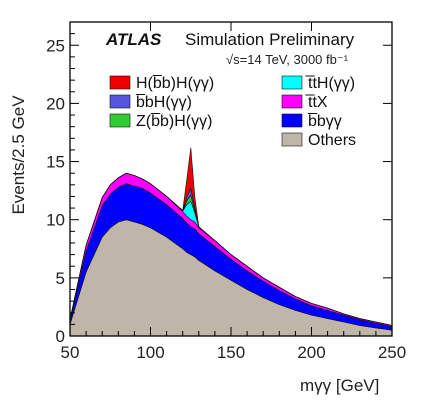  I want to click on legend-label: b̅bγγ, so click(325, 121).